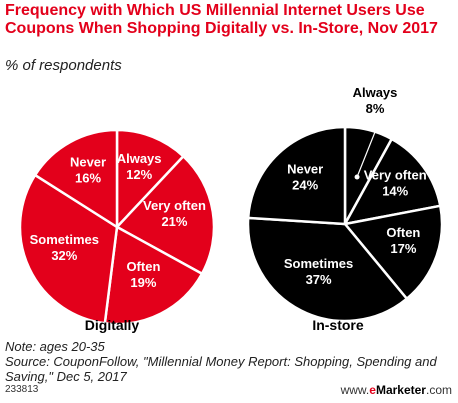 This screenshot has width=458, height=403. I want to click on emarketer-logo: www.eMarketer.com, so click(396, 390).